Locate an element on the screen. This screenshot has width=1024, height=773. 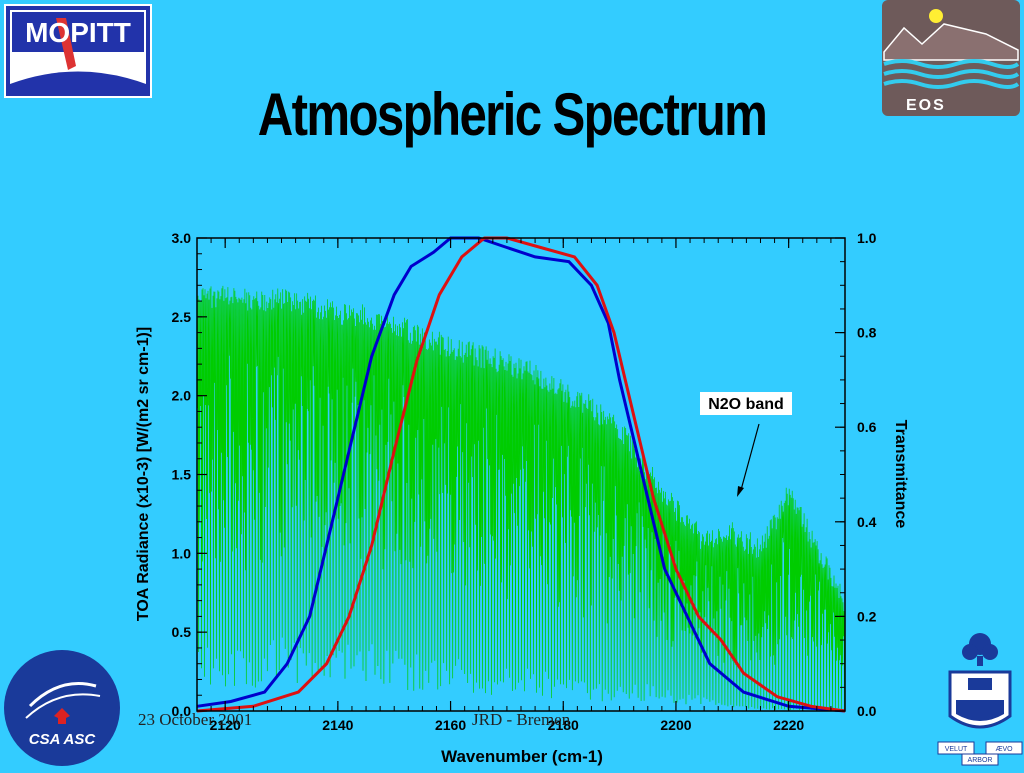
y-right-tick-label: 0.0 is located at coordinates (867, 711).